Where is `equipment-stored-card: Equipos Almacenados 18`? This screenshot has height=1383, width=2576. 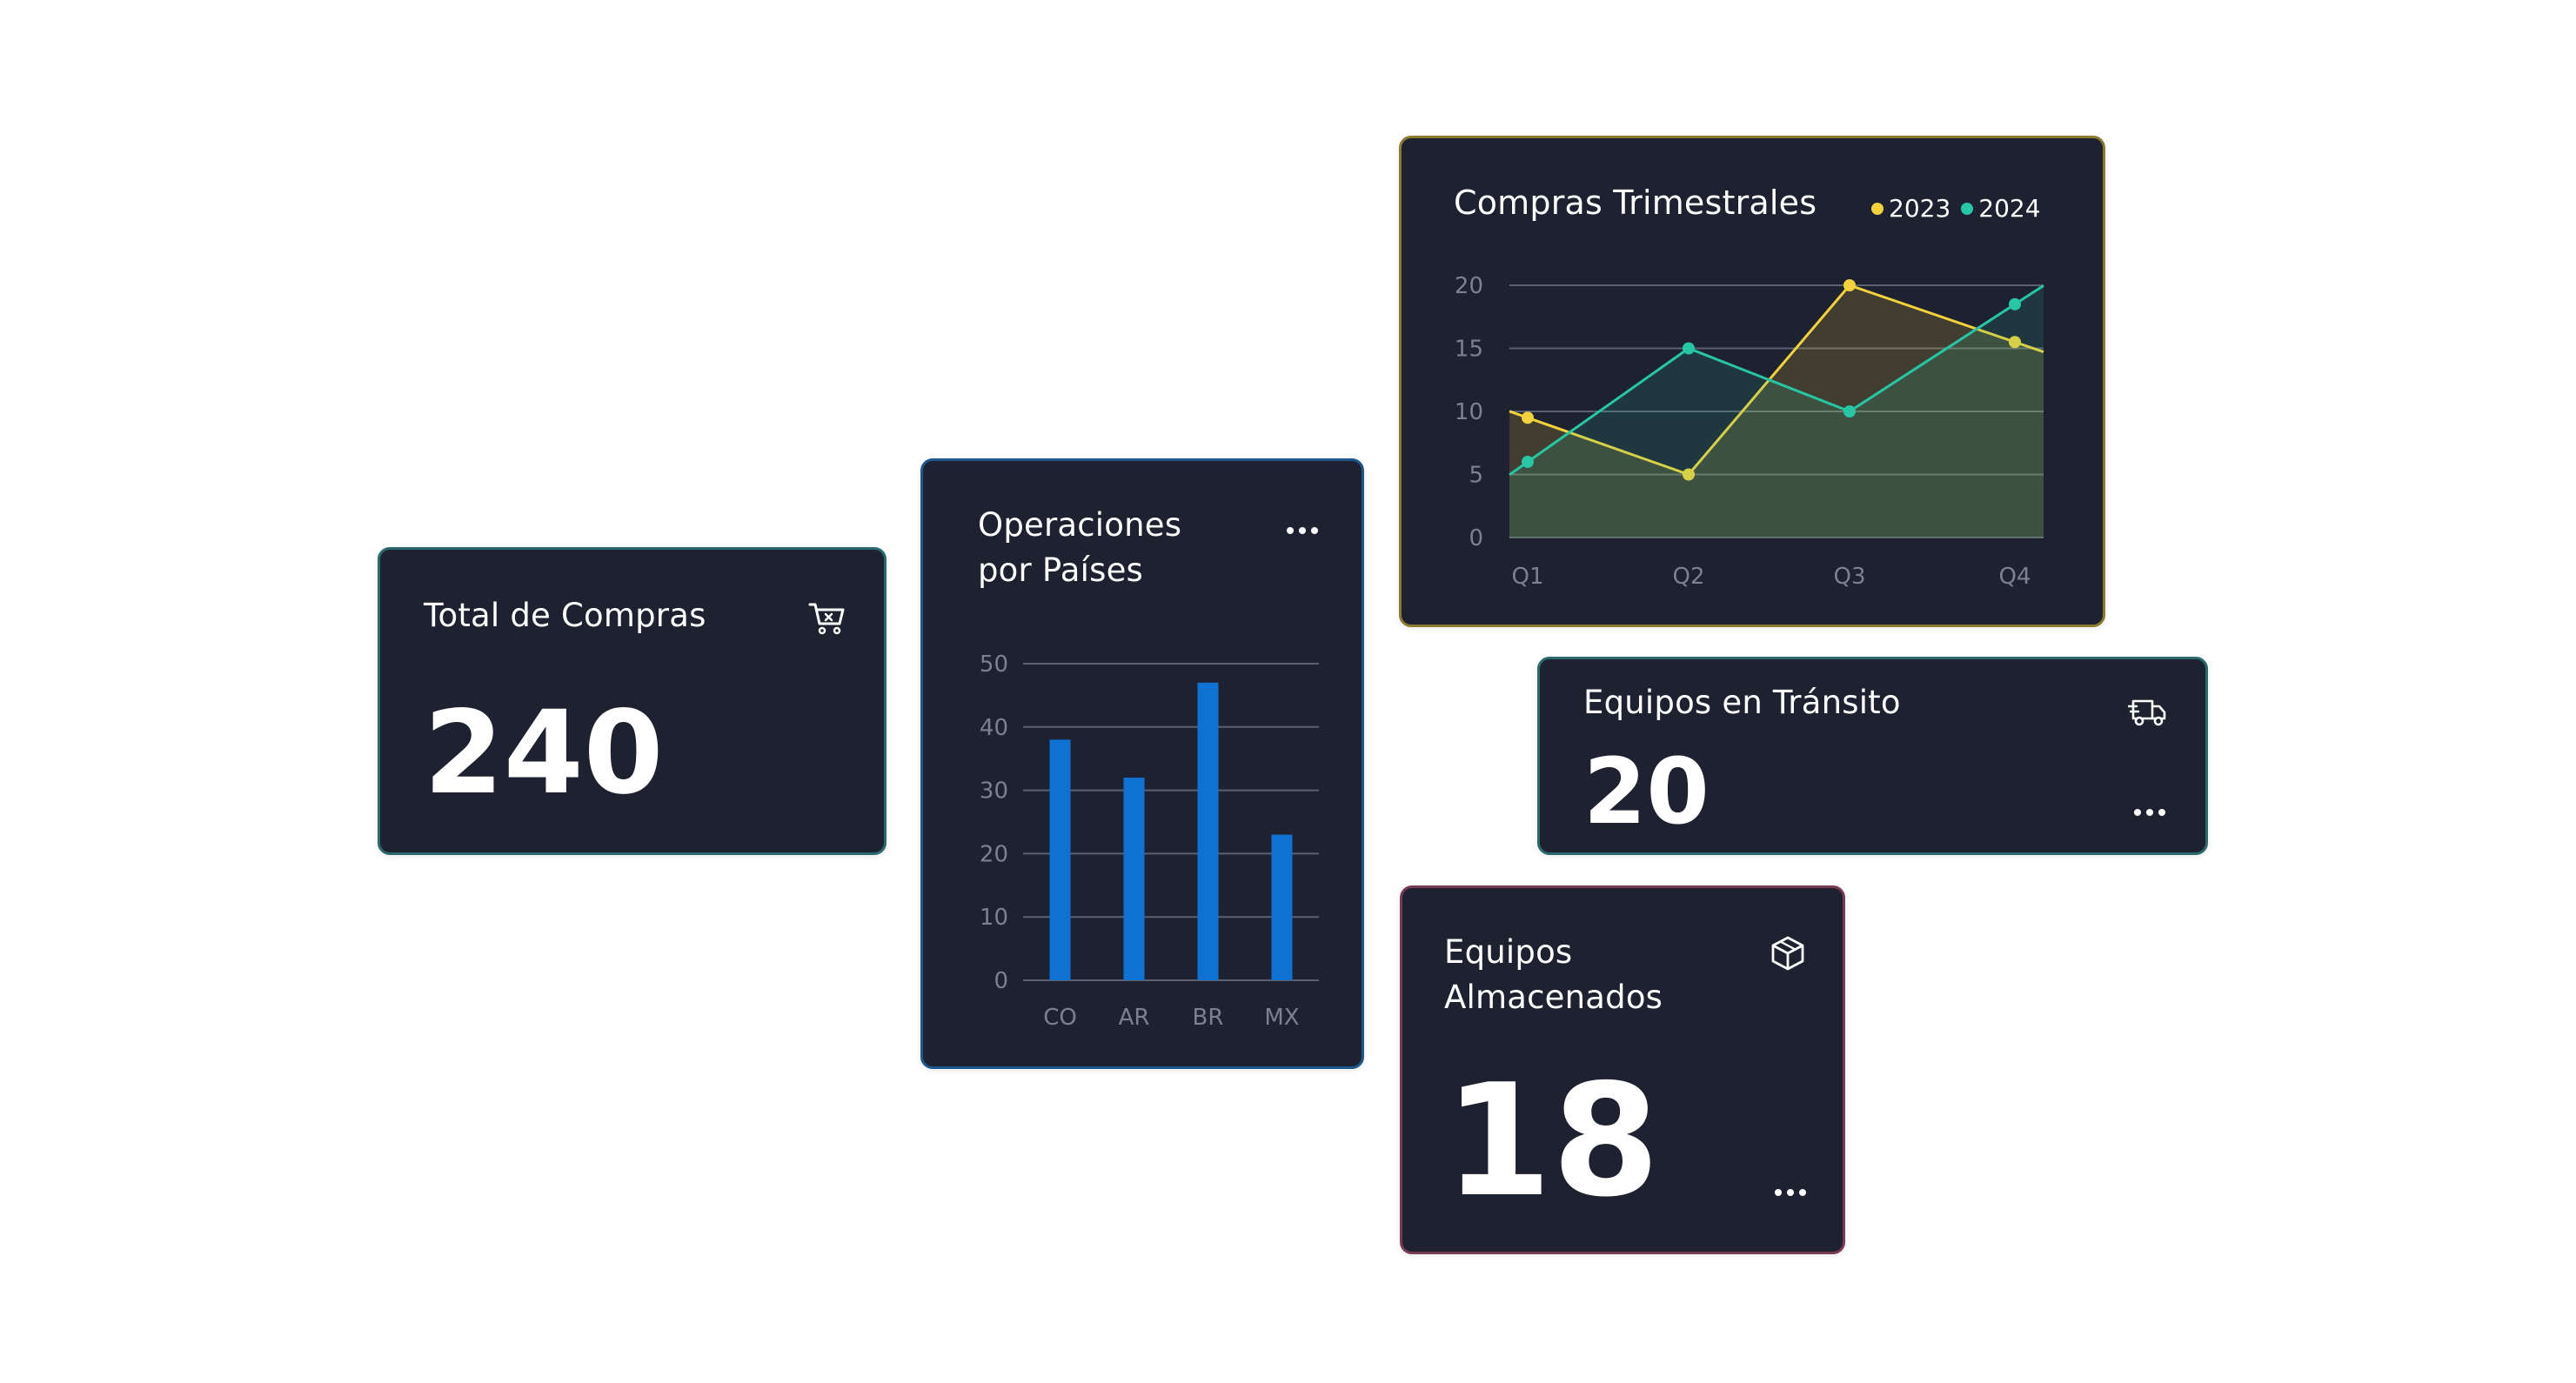
equipment-stored-card: Equipos Almacenados 18 is located at coordinates (1622, 1069).